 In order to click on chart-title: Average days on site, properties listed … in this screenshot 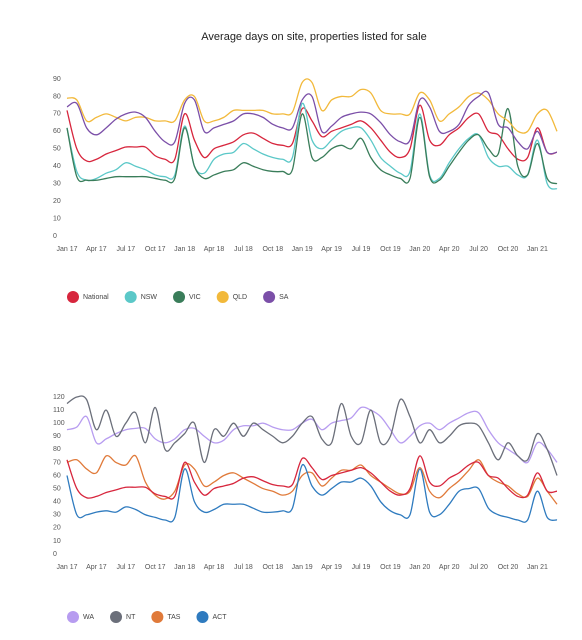, I will do `click(313, 37)`.